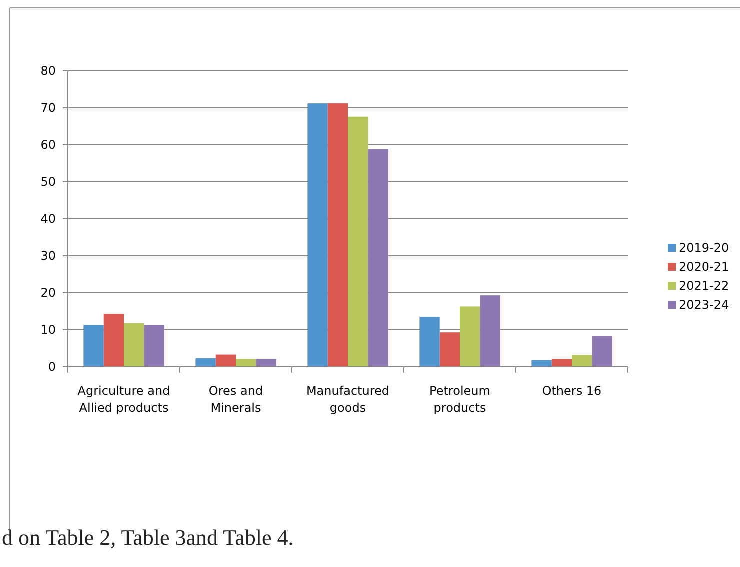 The width and height of the screenshot is (740, 567). I want to click on legend-label: 2021-22, so click(704, 286).